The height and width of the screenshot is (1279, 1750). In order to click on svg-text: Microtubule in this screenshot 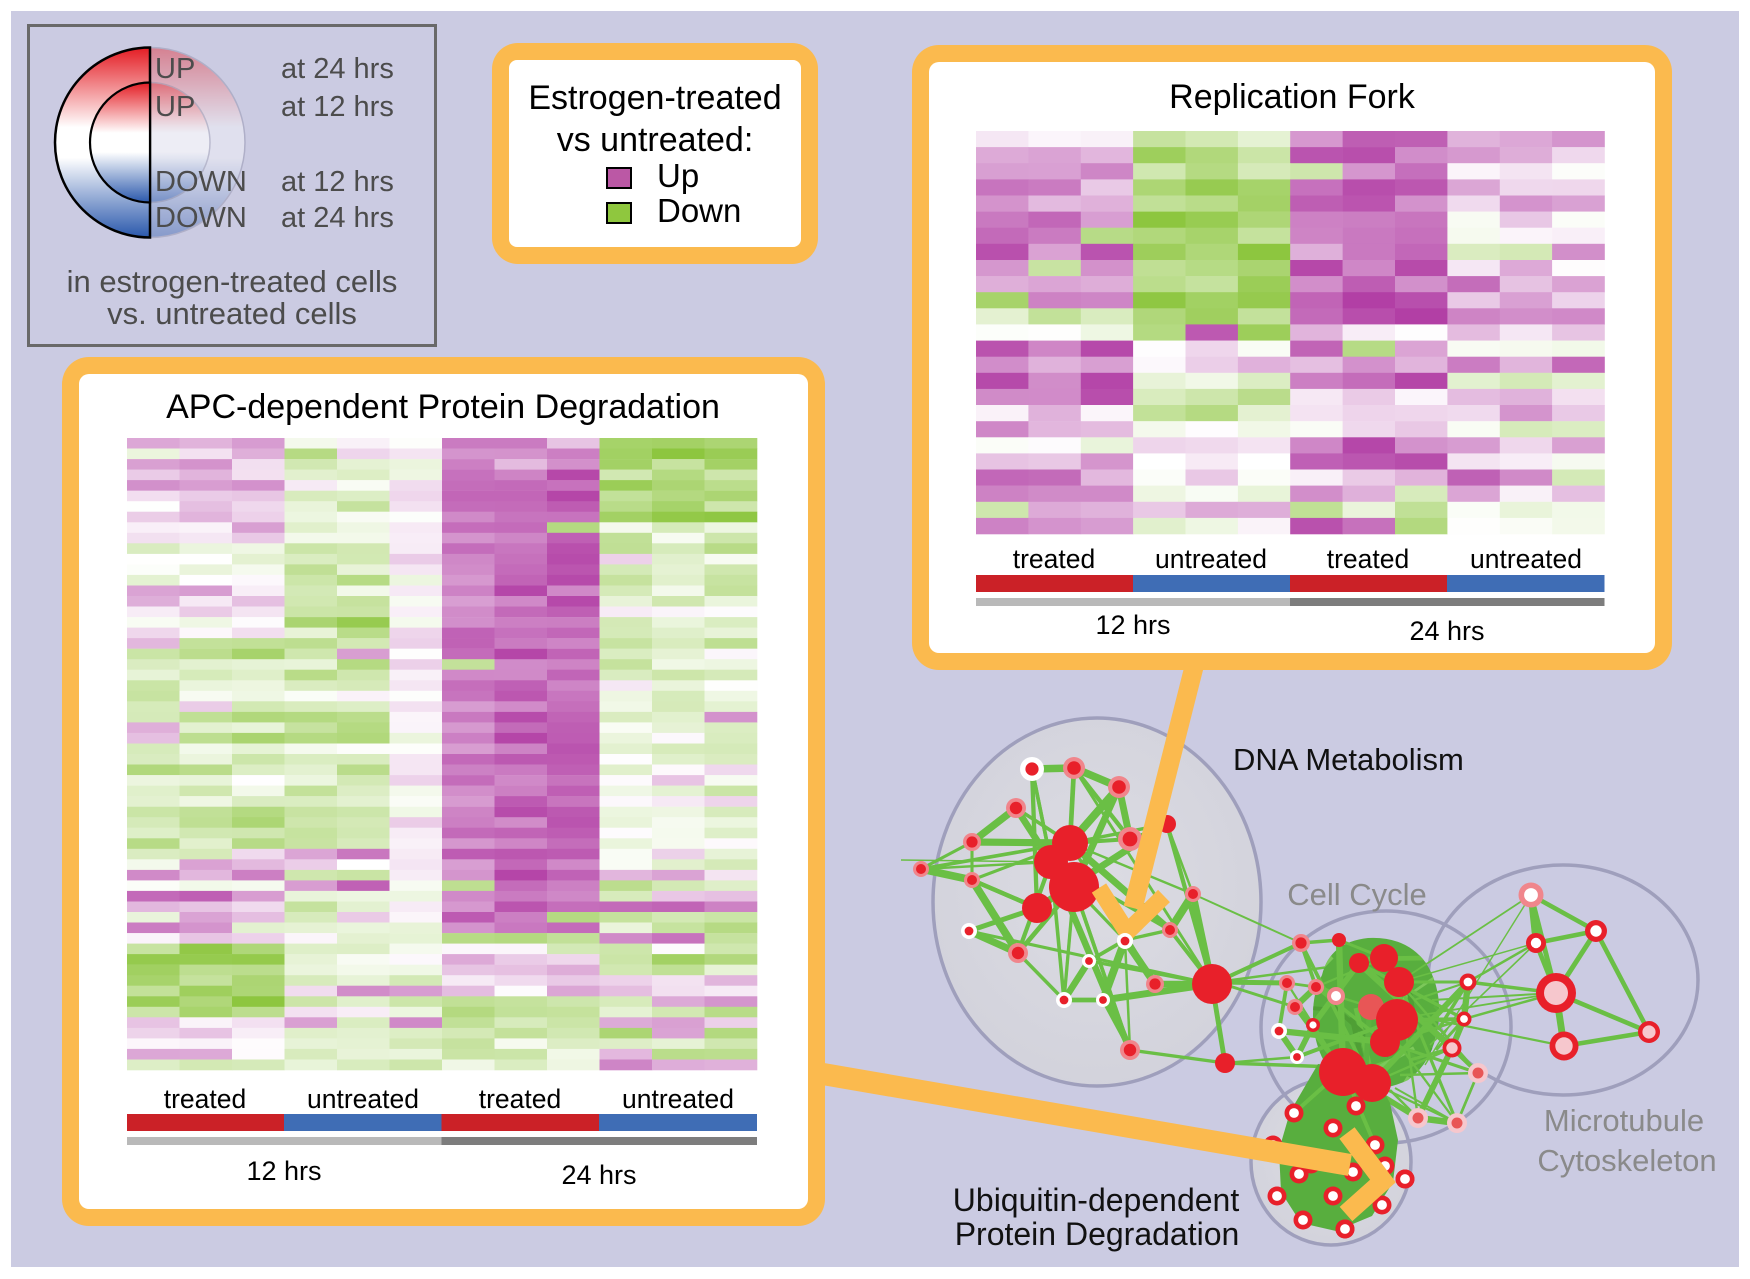, I will do `click(1624, 1120)`.